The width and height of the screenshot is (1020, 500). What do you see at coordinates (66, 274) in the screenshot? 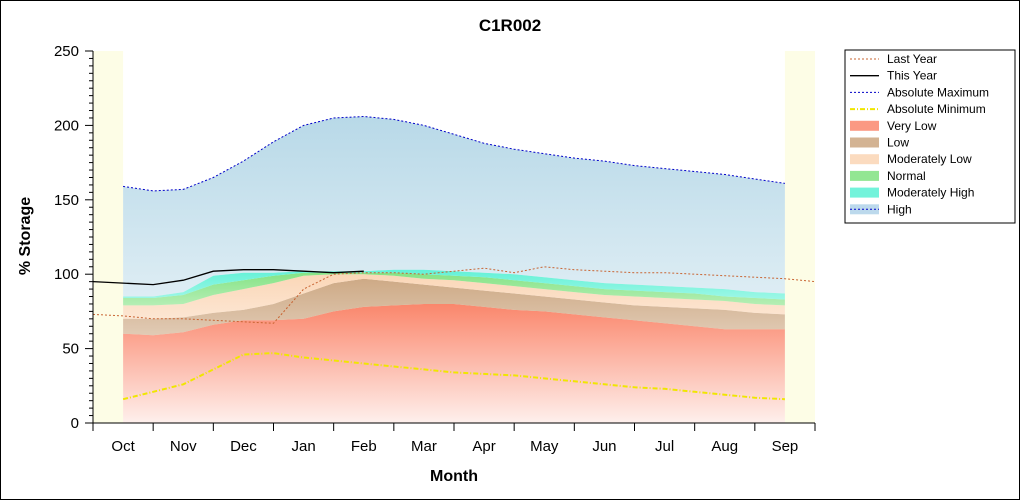
I see `y-tick-label: 100` at bounding box center [66, 274].